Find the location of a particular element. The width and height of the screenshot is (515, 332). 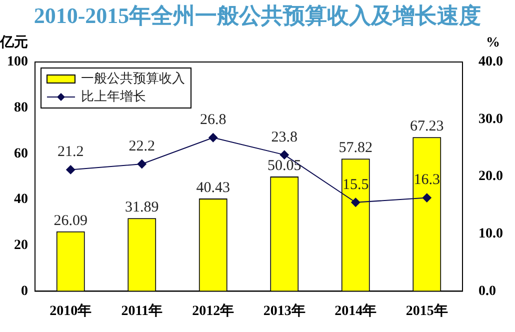

data-label: 21.2 is located at coordinates (71, 152).